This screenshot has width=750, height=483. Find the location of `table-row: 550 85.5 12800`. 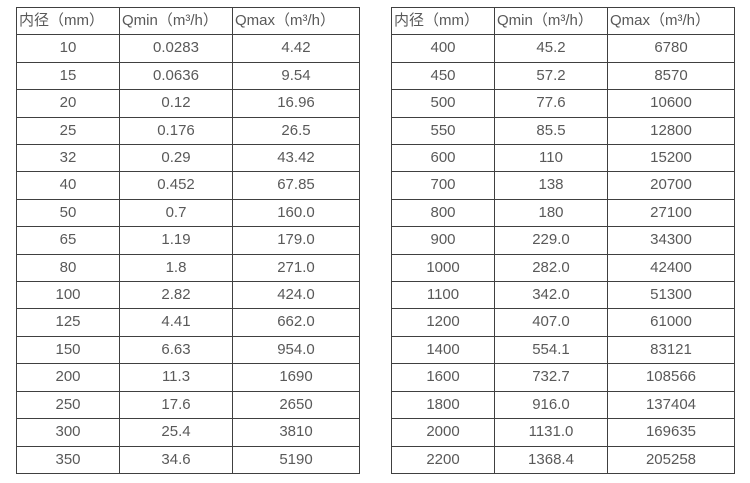

table-row: 550 85.5 12800 is located at coordinates (563, 131).